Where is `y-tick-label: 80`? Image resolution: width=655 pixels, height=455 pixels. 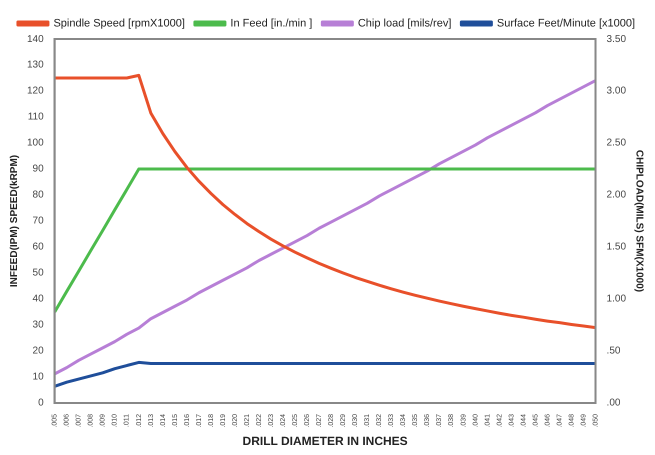
y-tick-label: 80 is located at coordinates (38, 195).